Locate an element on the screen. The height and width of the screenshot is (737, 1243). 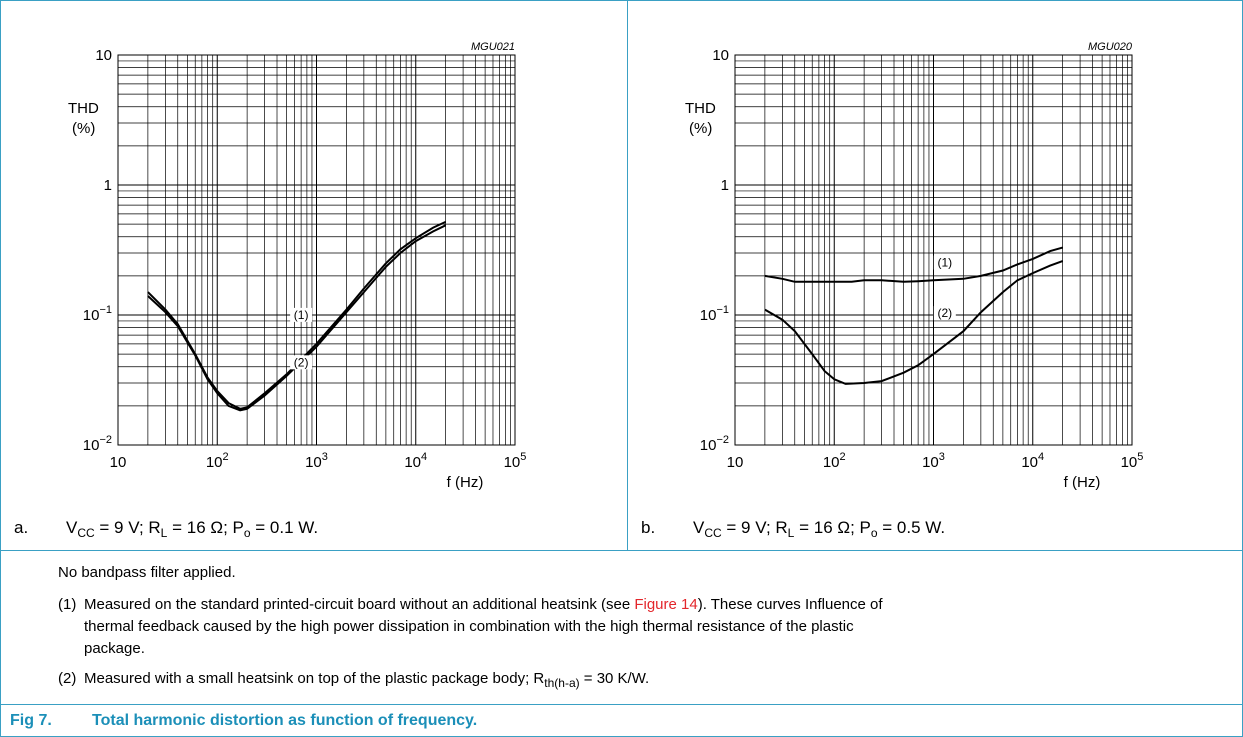
caption-a-v: V is located at coordinates (72, 527).